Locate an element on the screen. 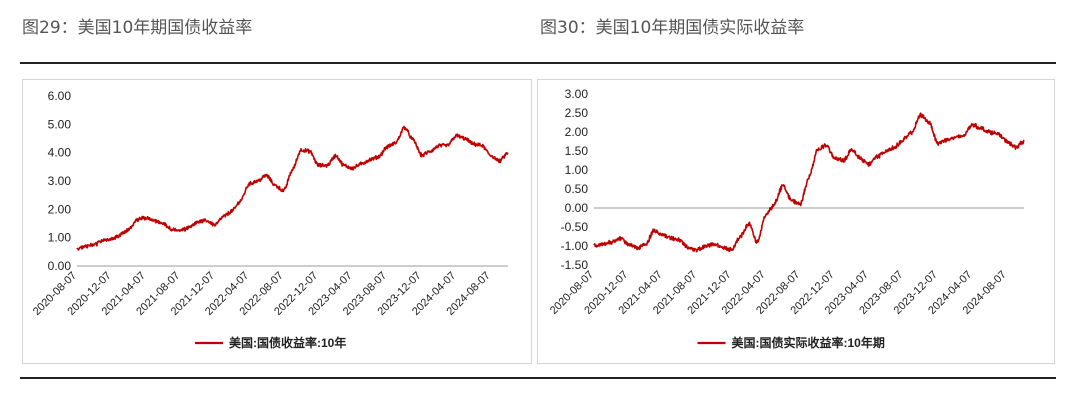  figure-caption-left: 图29：美国10年期国债收益率 is located at coordinates (137, 28).